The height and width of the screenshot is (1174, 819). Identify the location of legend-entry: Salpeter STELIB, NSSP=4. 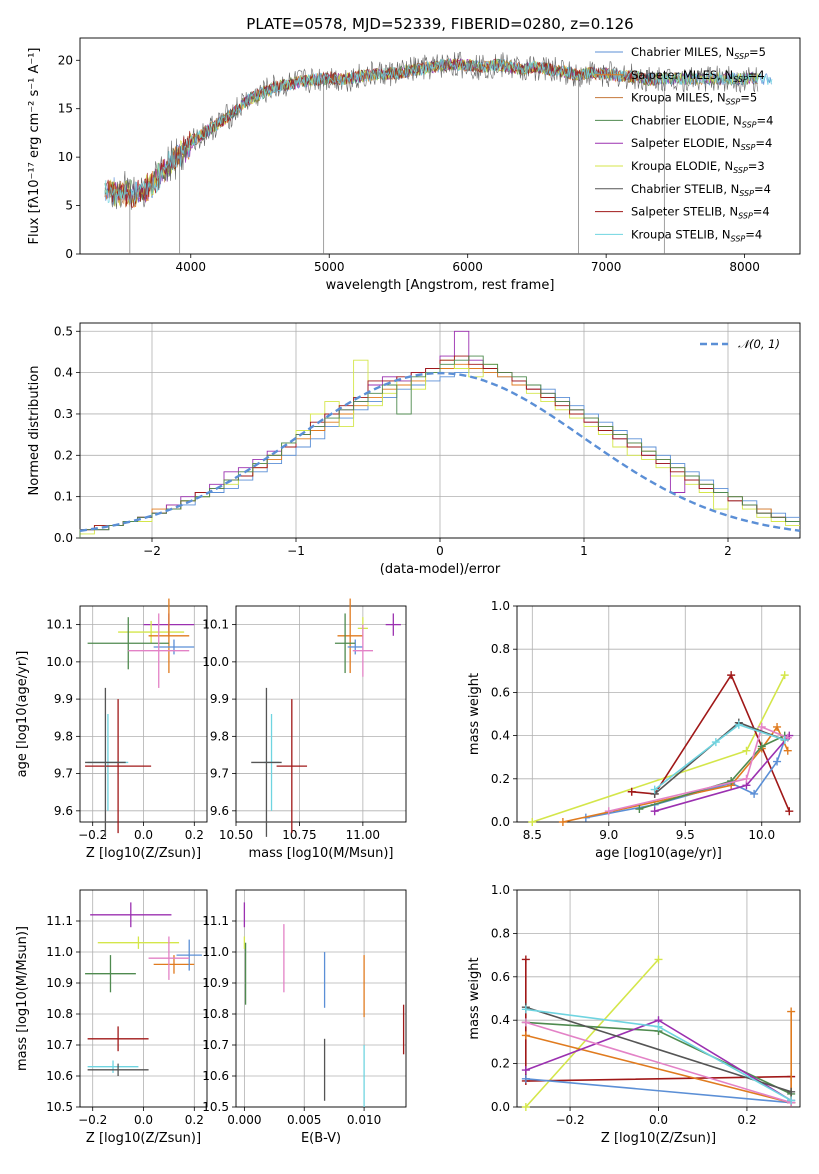
(700, 213).